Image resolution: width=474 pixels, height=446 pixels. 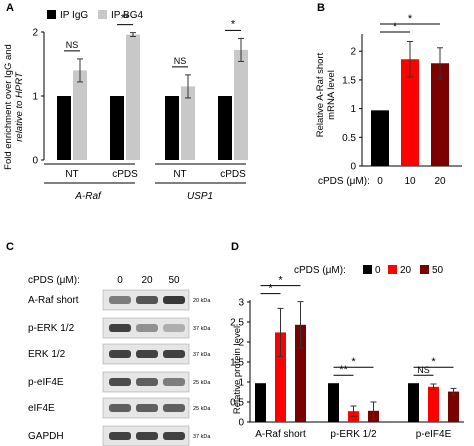 I want to click on panel-letter-d: D, so click(x=235, y=247).